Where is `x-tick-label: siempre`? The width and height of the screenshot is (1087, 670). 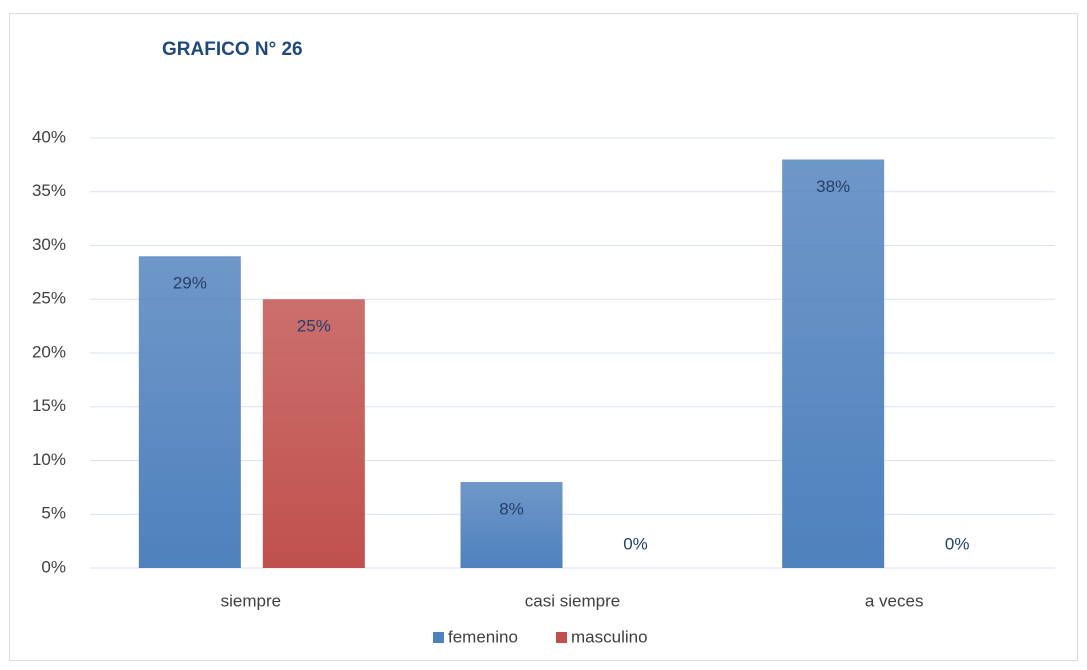
x-tick-label: siempre is located at coordinates (251, 600).